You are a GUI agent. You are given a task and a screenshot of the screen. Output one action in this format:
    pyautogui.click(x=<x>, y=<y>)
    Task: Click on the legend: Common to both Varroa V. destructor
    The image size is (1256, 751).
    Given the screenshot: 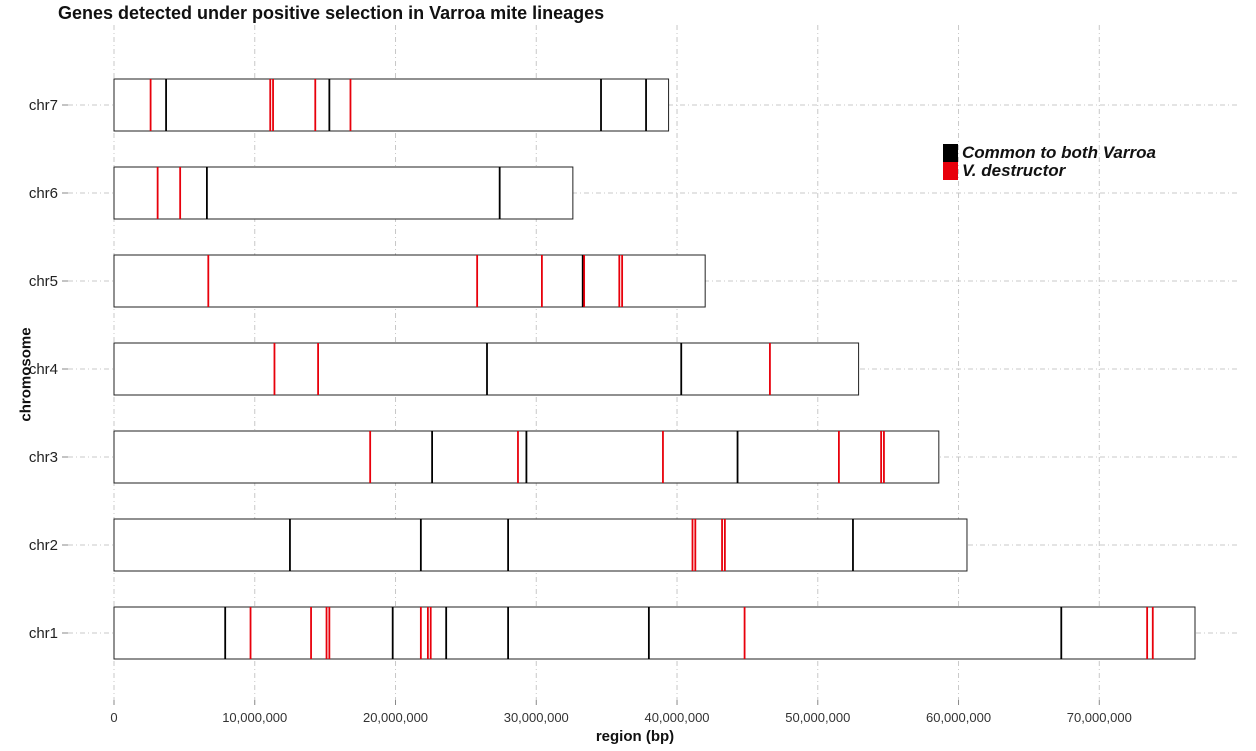 What is the action you would take?
    pyautogui.click(x=1049, y=161)
    